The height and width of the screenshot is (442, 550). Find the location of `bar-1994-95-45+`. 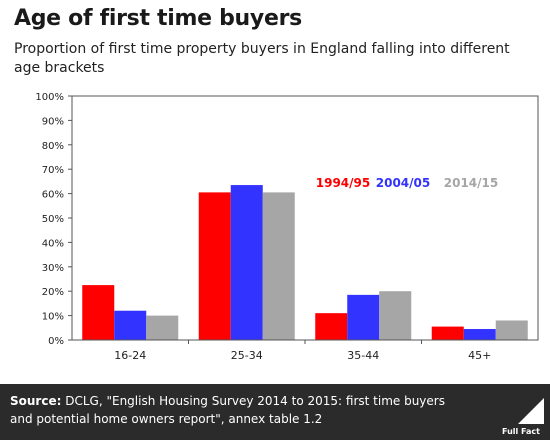

bar-1994-95-45+ is located at coordinates (447, 333).